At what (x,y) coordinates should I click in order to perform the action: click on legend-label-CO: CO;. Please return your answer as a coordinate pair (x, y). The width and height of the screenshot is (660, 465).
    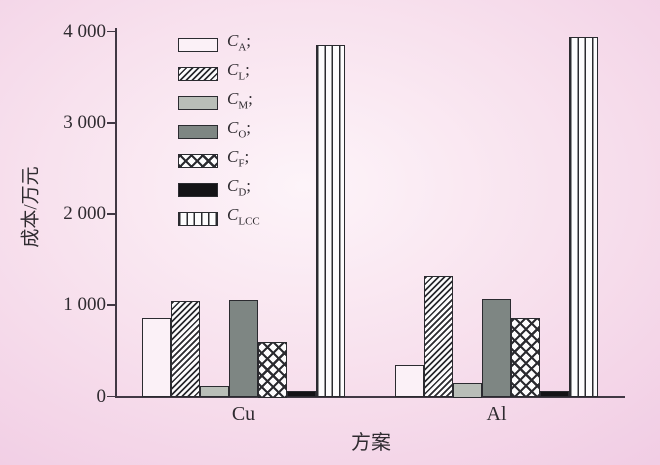
    Looking at the image, I should click on (239, 129).